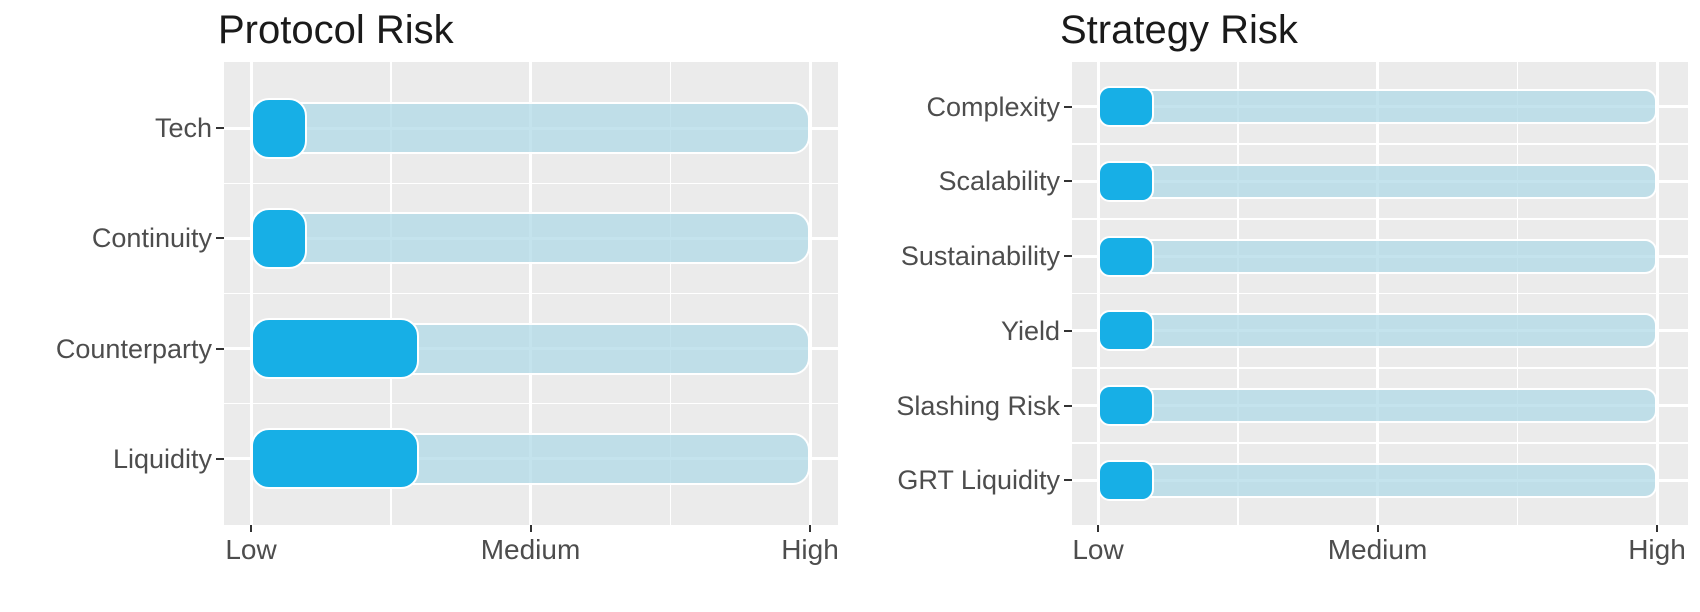  Describe the element at coordinates (151, 238) in the screenshot. I see `category-label: Continuity` at that location.